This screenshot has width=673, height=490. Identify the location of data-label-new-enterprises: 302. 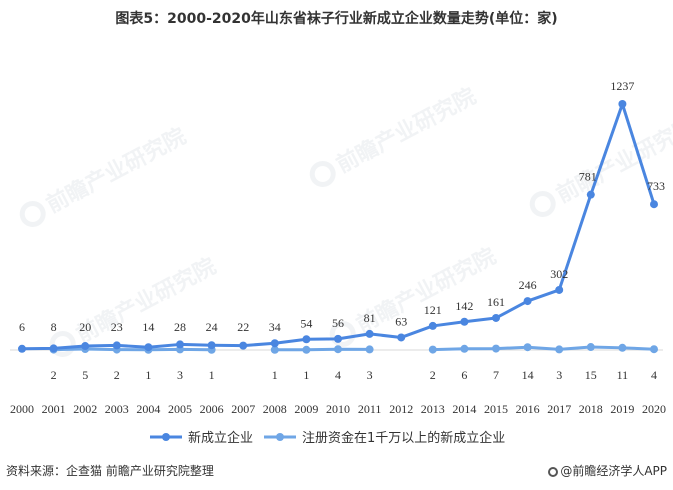
(559, 274).